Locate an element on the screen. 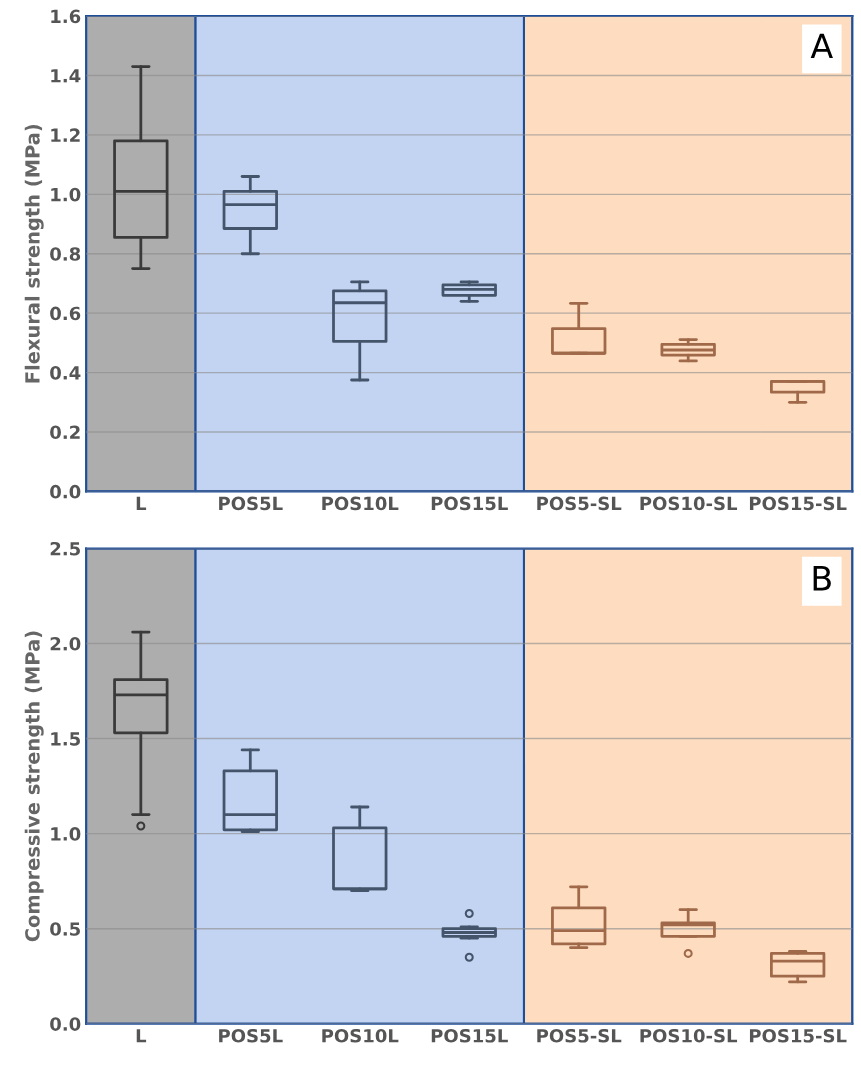 This screenshot has height=1072, width=861. y-tick-label: 0.2 is located at coordinates (65, 432).